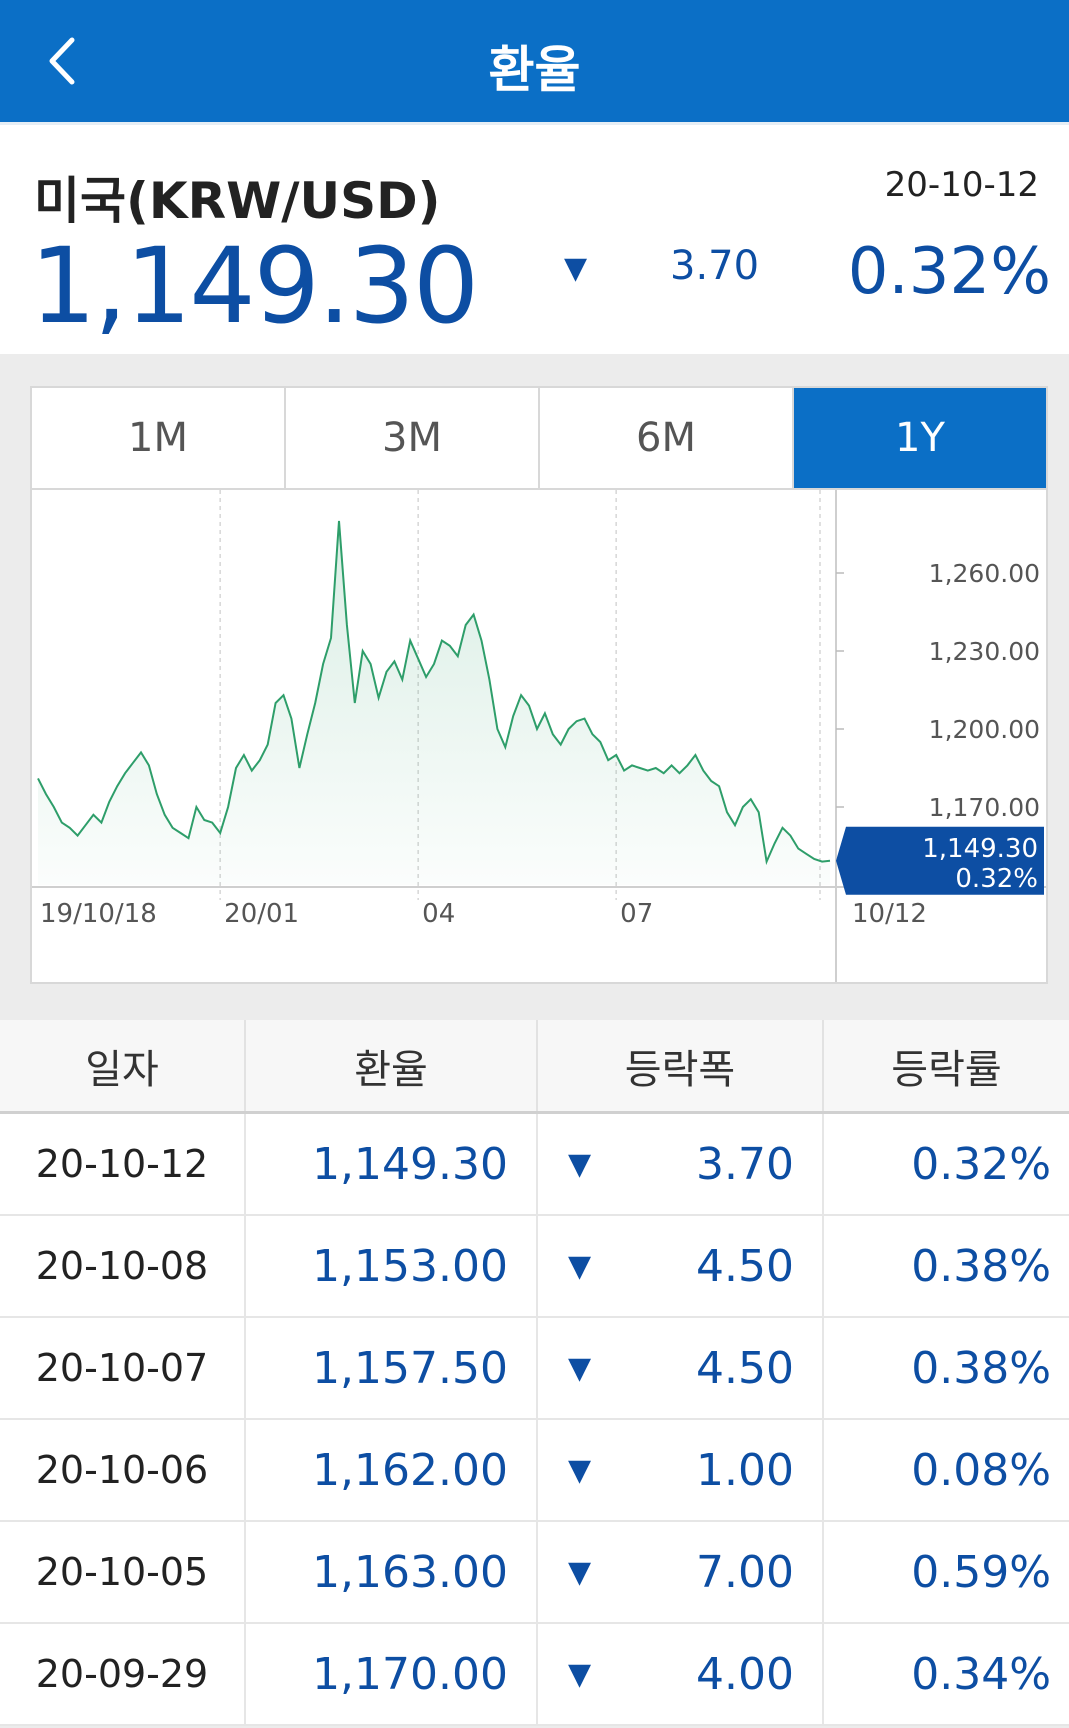  What do you see at coordinates (261, 914) in the screenshot?
I see `x-tick-label: 20/01` at bounding box center [261, 914].